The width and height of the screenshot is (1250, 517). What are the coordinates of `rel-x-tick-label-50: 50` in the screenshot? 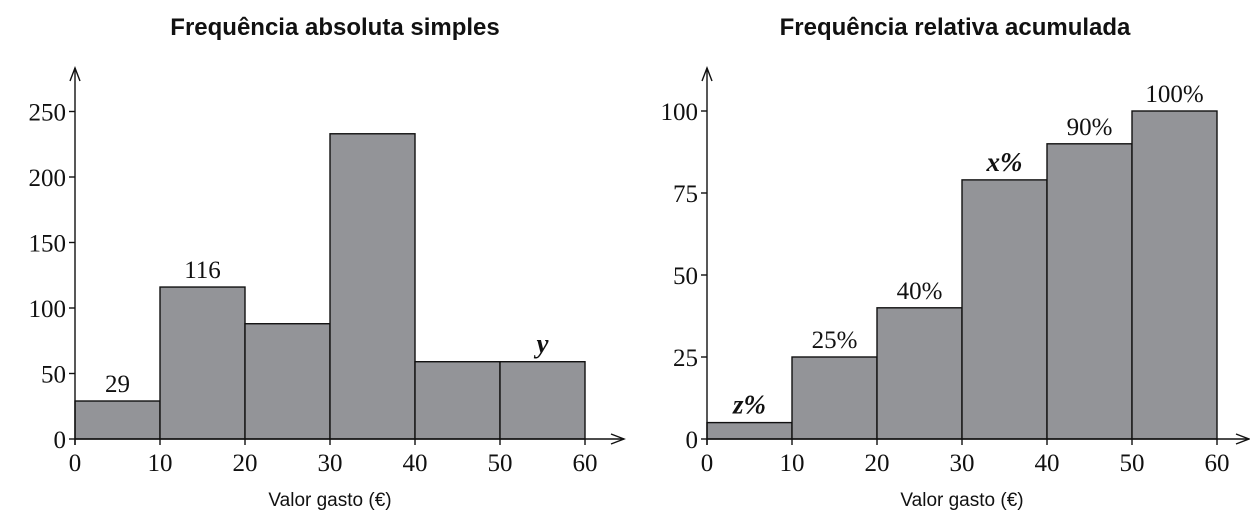 It's located at (1132, 463).